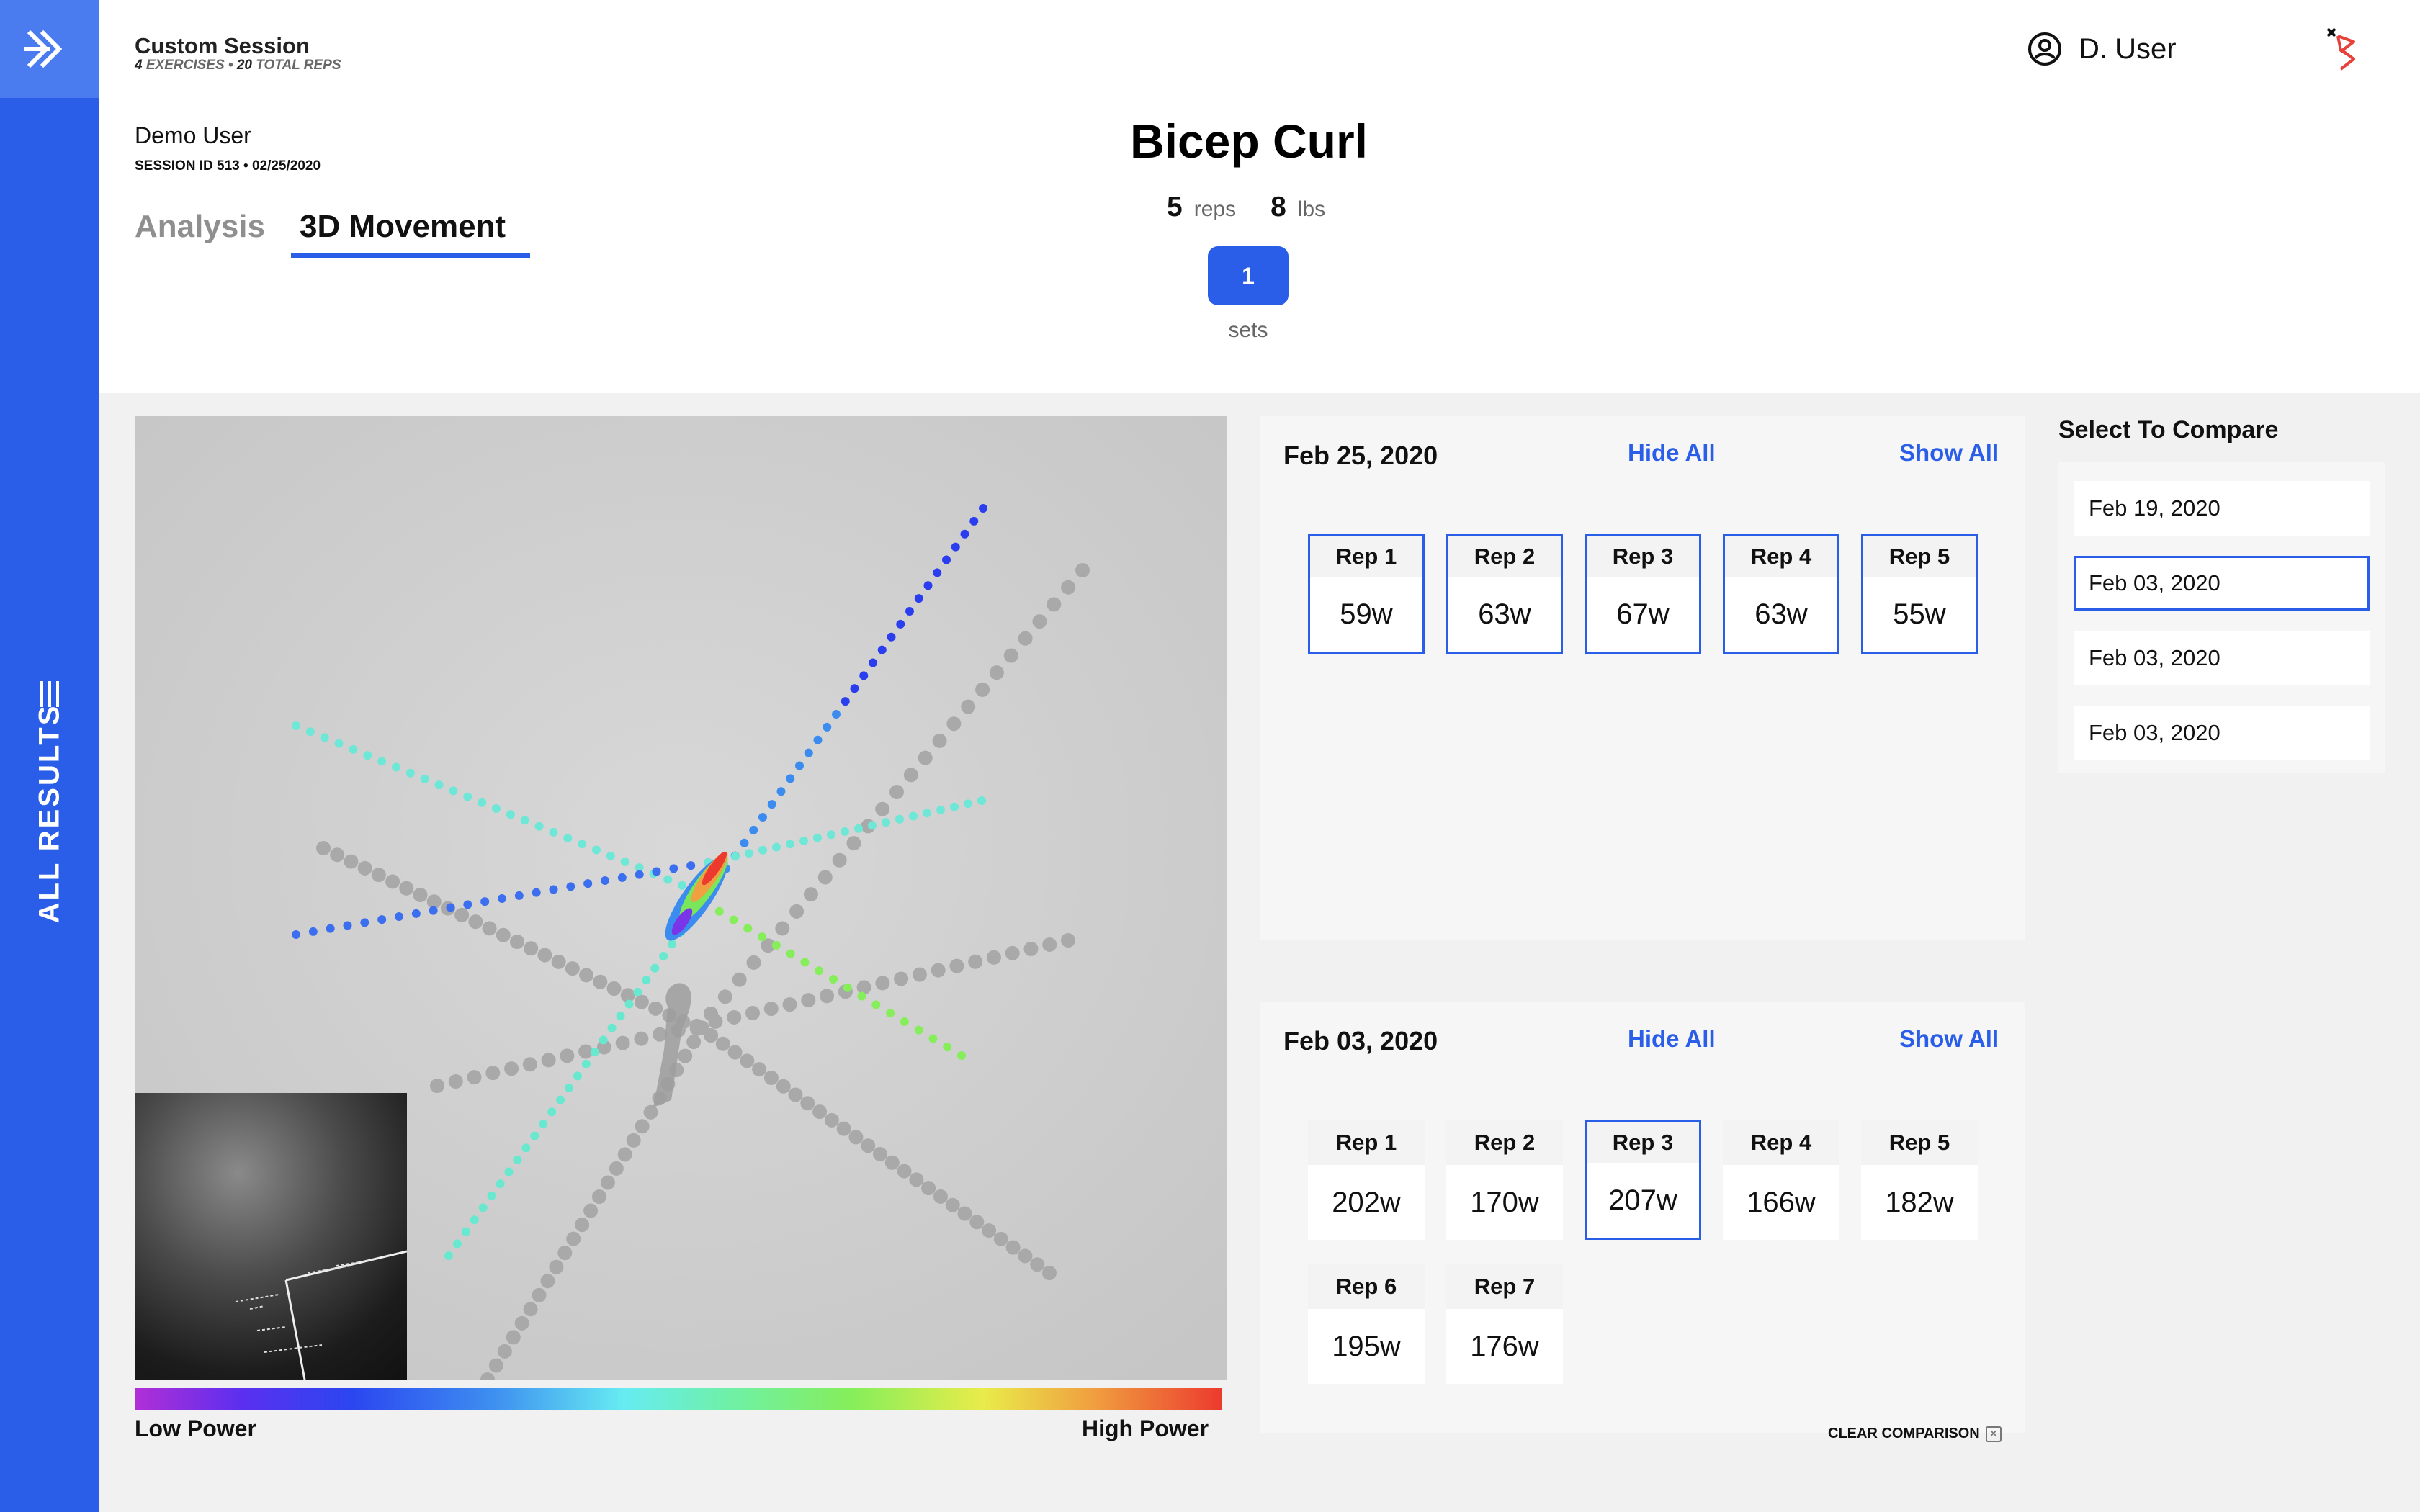 This screenshot has height=1512, width=2420. Describe the element at coordinates (1781, 594) in the screenshot. I see `rep-card: Rep 4 63w` at that location.